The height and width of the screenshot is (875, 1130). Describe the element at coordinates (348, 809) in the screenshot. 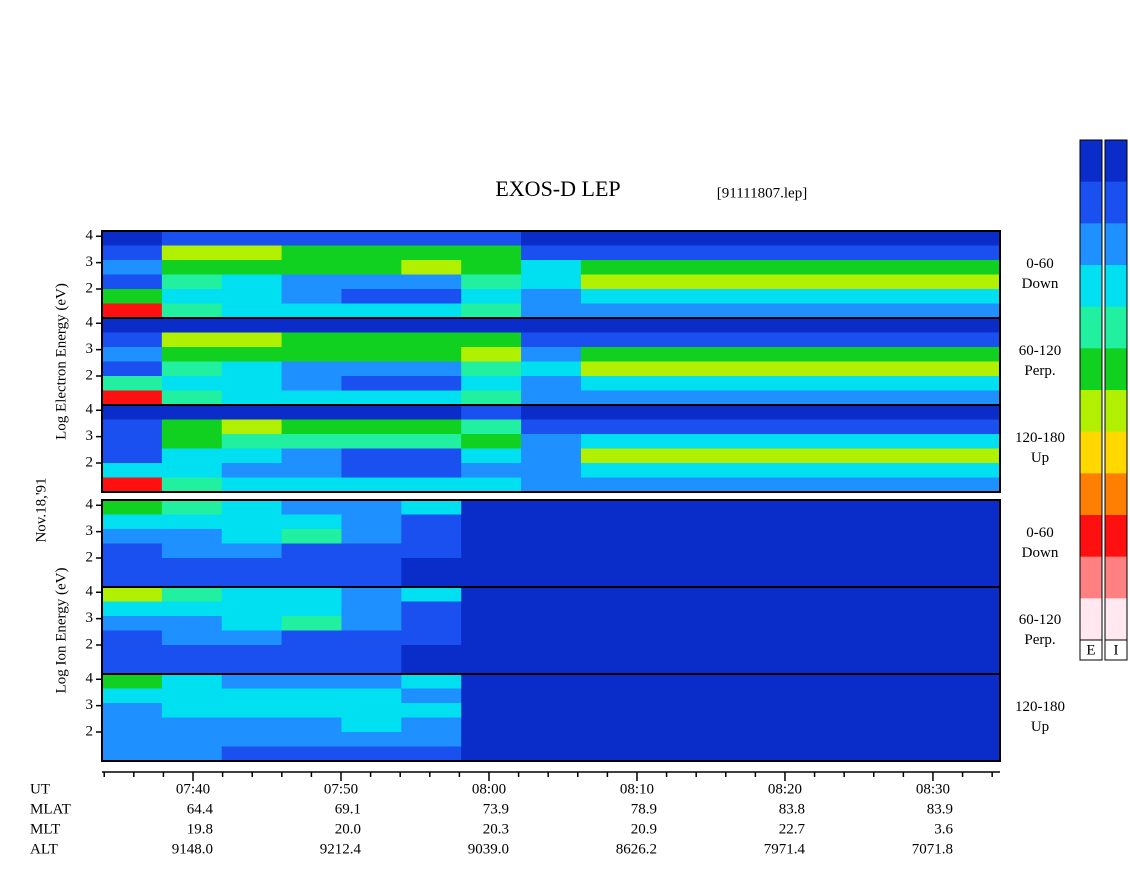

I see `orbit-value: 69.1` at that location.